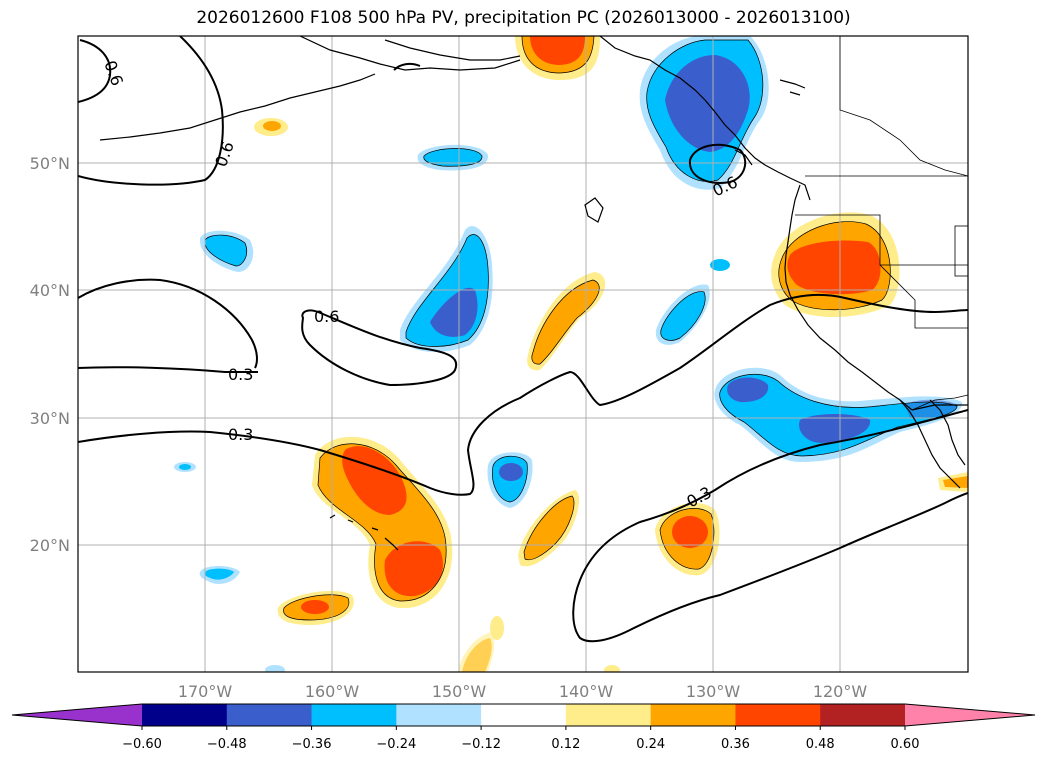 This screenshot has height=765, width=1047. Describe the element at coordinates (332, 691) in the screenshot. I see `lon-label: 160°W` at that location.